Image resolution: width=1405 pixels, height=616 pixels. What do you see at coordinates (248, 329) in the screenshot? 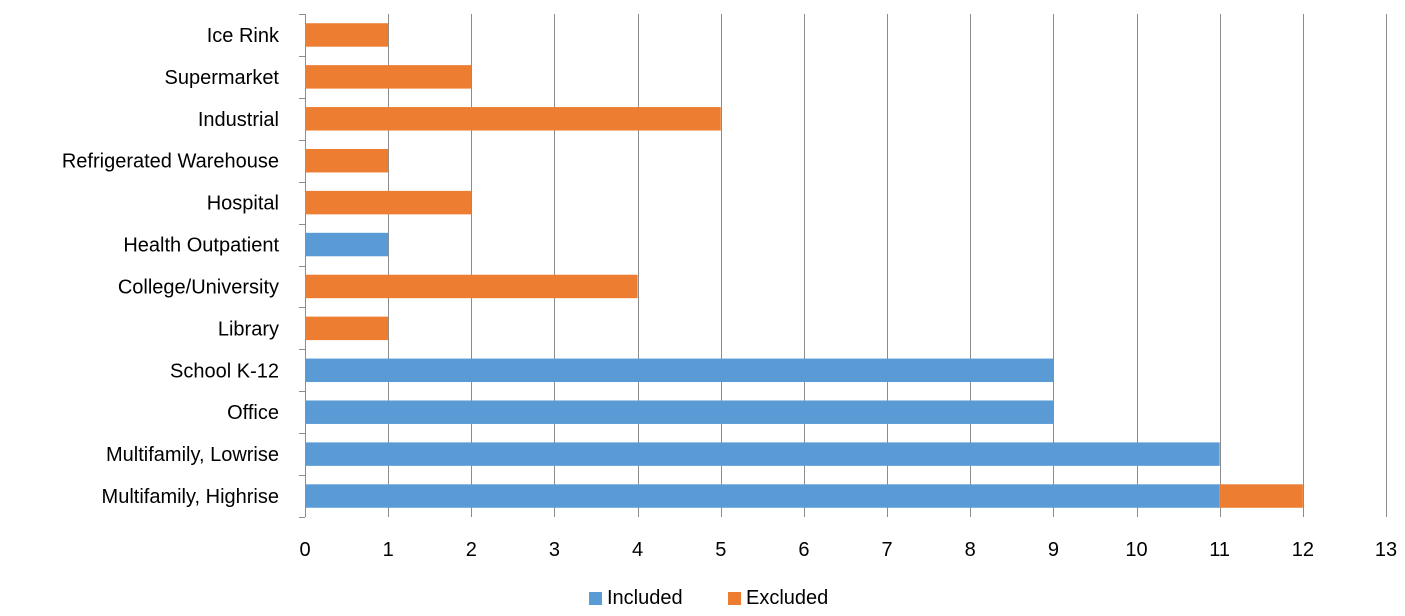
I see `category-label: Library` at bounding box center [248, 329].